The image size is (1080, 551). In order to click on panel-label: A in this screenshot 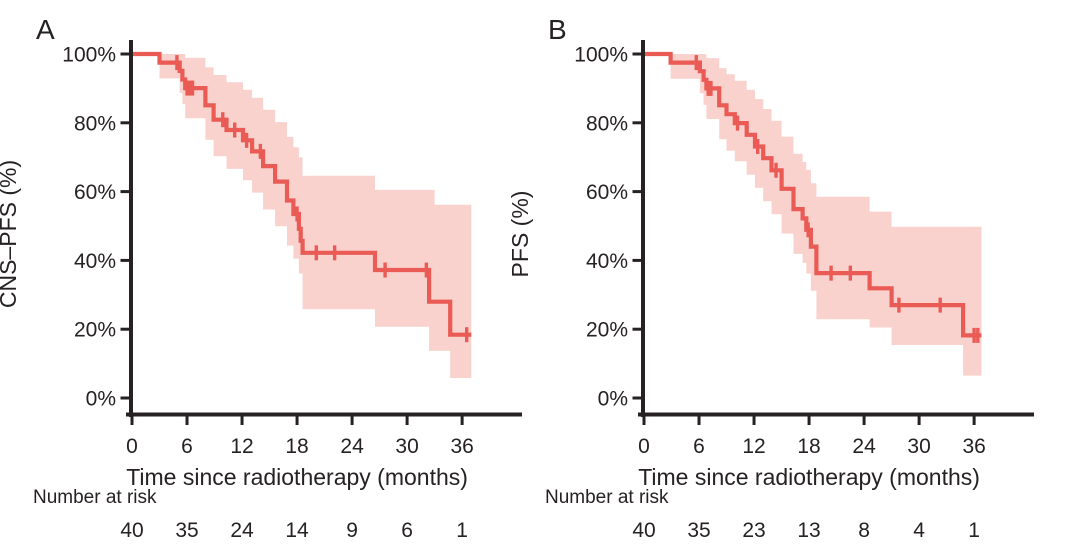, I will do `click(45, 29)`.